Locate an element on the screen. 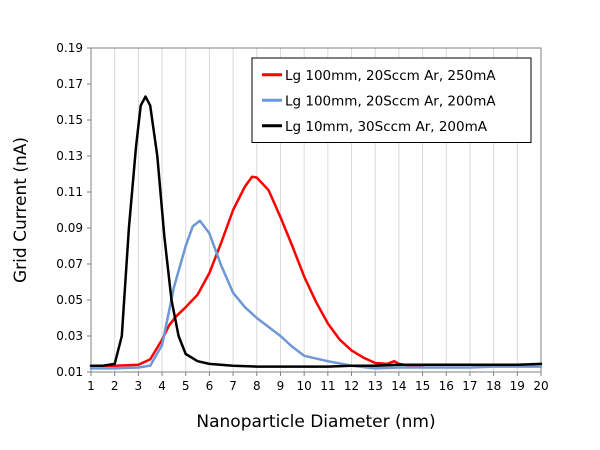 Image resolution: width=600 pixels, height=450 pixels. legend-box is located at coordinates (391, 100).